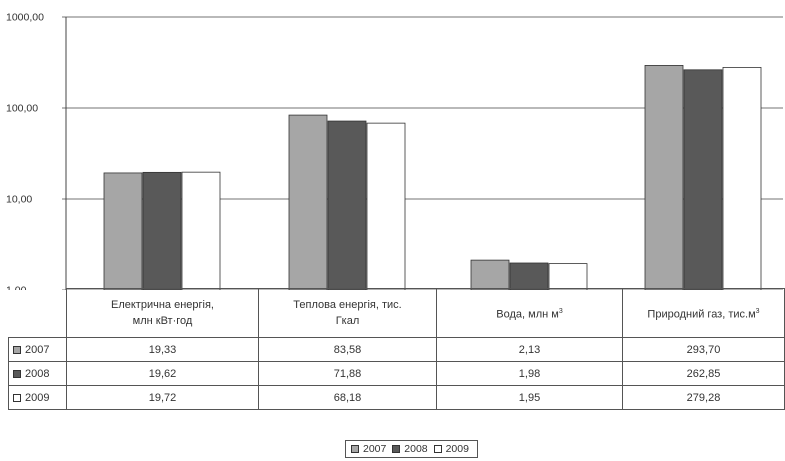 Image resolution: width=785 pixels, height=461 pixels. What do you see at coordinates (162, 373) in the screenshot?
I see `data-label: 19,62` at bounding box center [162, 373].